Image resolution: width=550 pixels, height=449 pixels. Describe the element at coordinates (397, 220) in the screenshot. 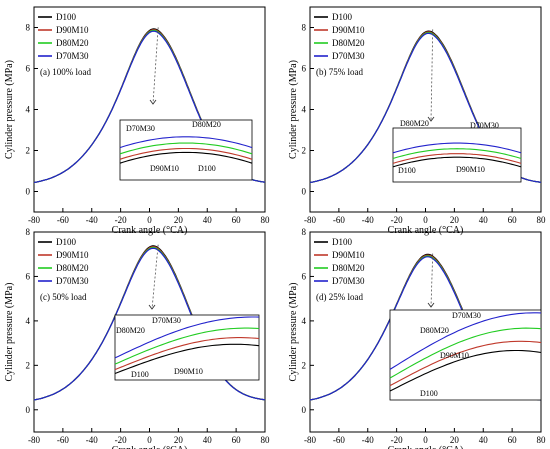

I see `x-tick-label: -20` at that location.